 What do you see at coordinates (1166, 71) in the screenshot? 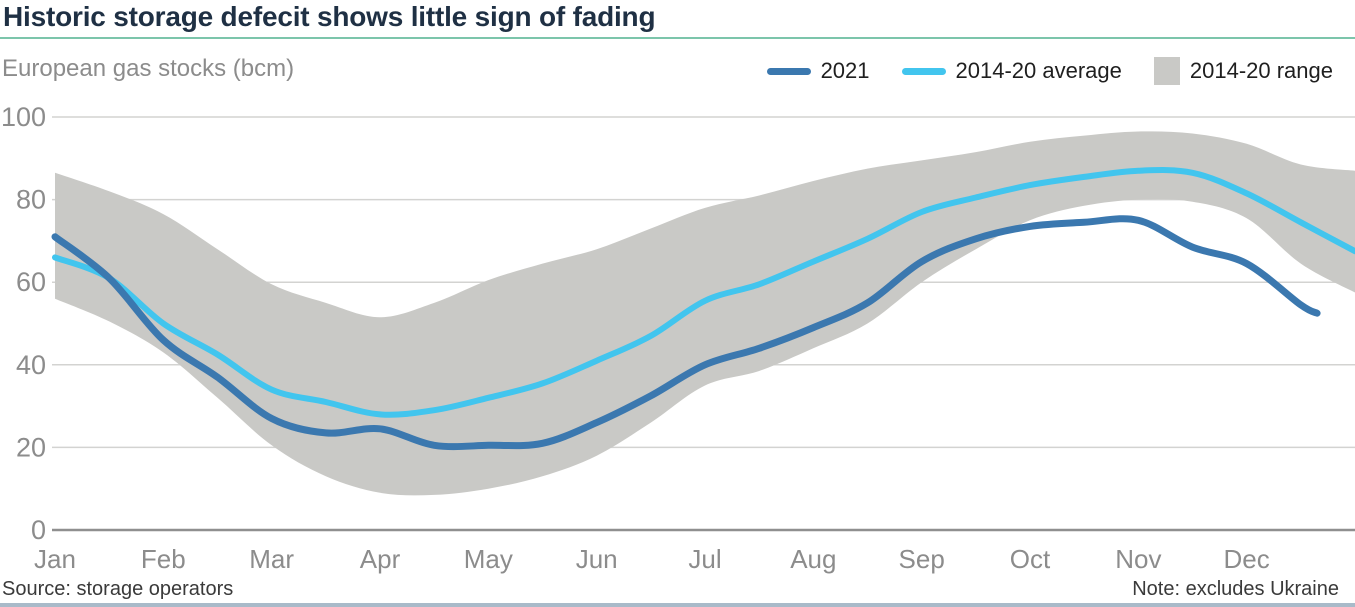
I see `legend-swatch-range-box-icon` at bounding box center [1166, 71].